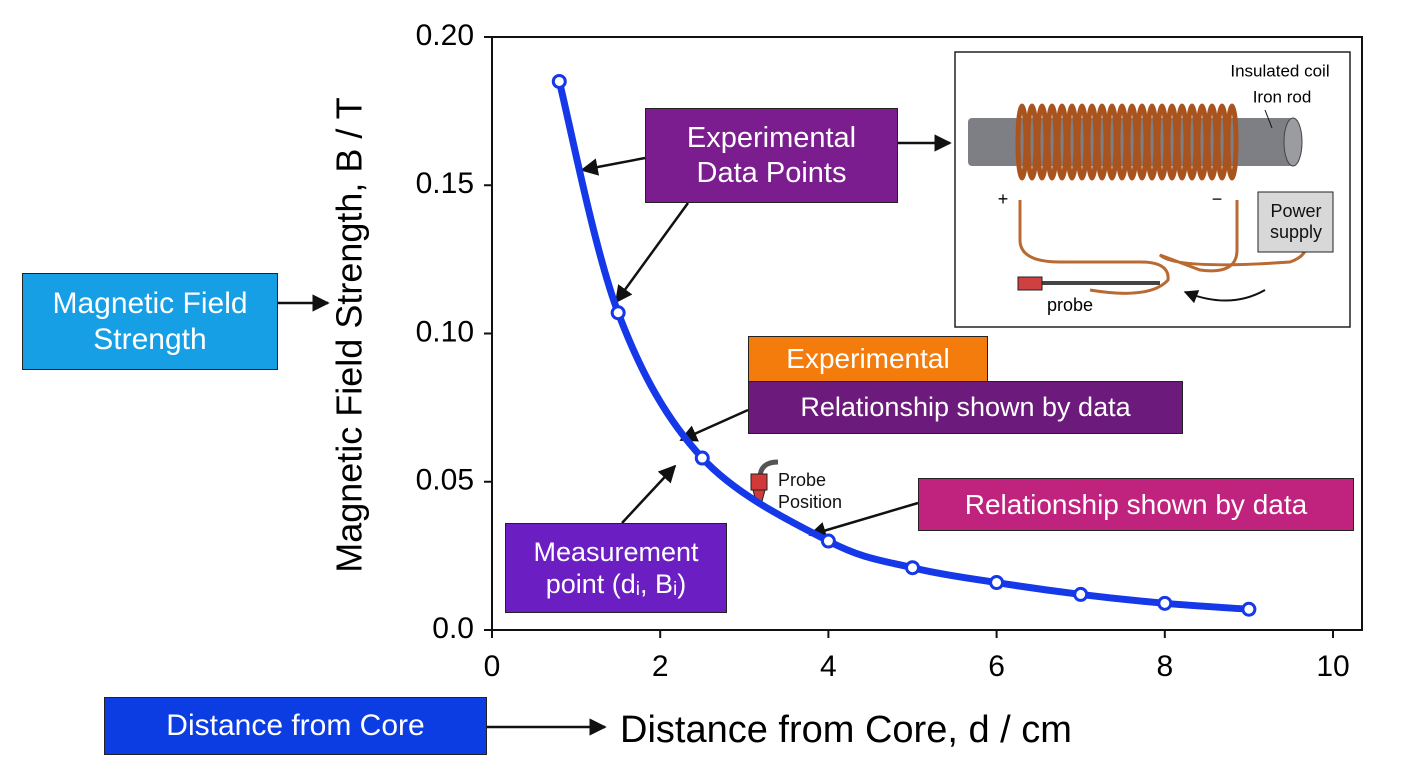 The height and width of the screenshot is (768, 1408). I want to click on annotation-box: Experimental Data Points, so click(771, 155).